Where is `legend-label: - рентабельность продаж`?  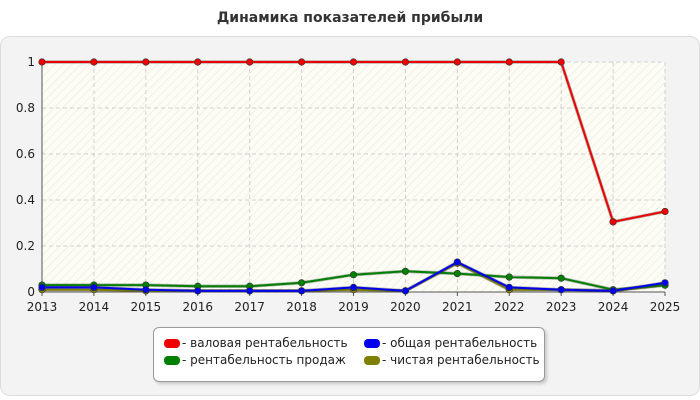
legend-label: - рентабельность продаж is located at coordinates (264, 360).